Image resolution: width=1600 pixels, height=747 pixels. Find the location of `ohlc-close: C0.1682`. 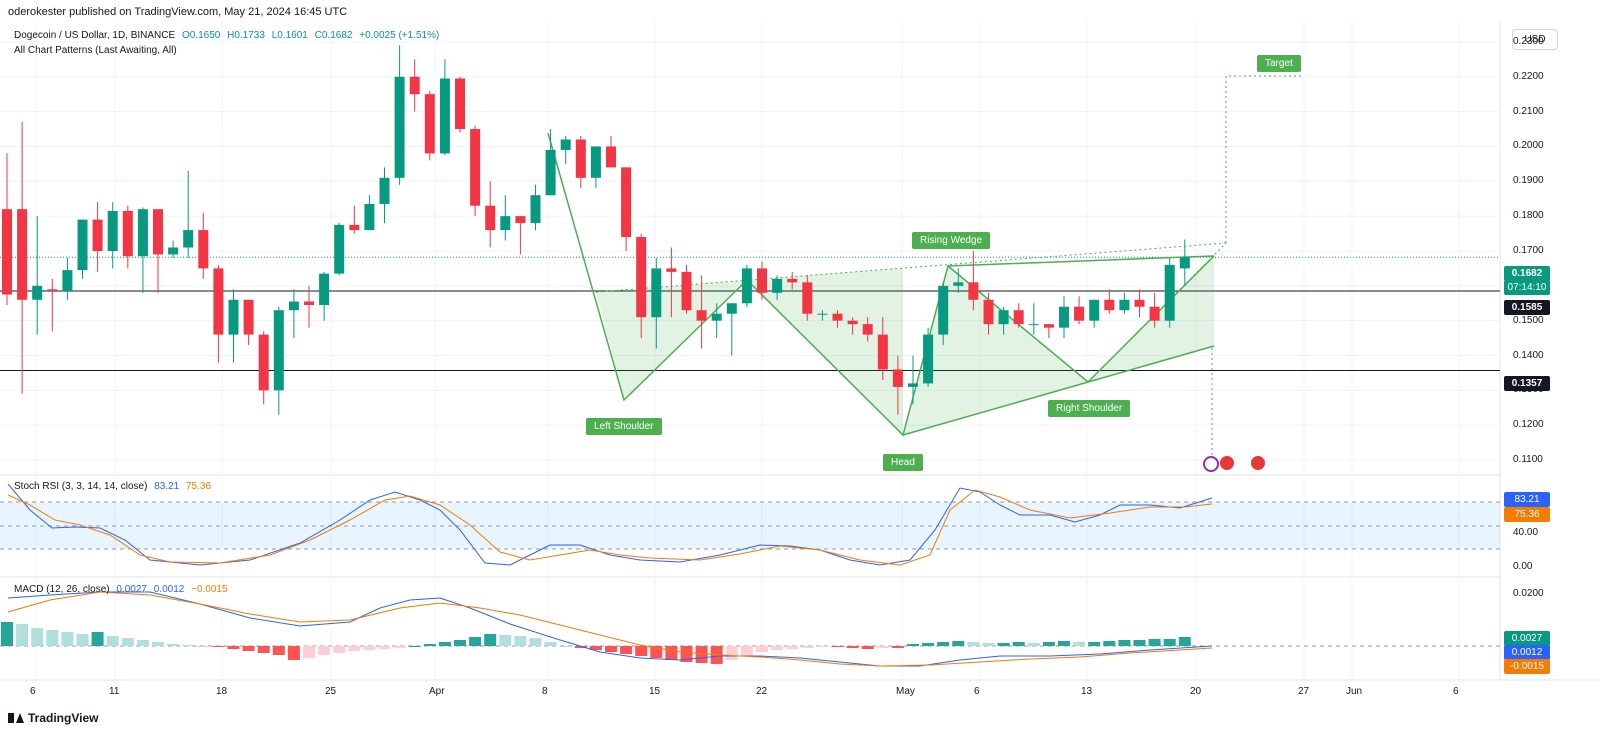

ohlc-close: C0.1682 is located at coordinates (333, 35).